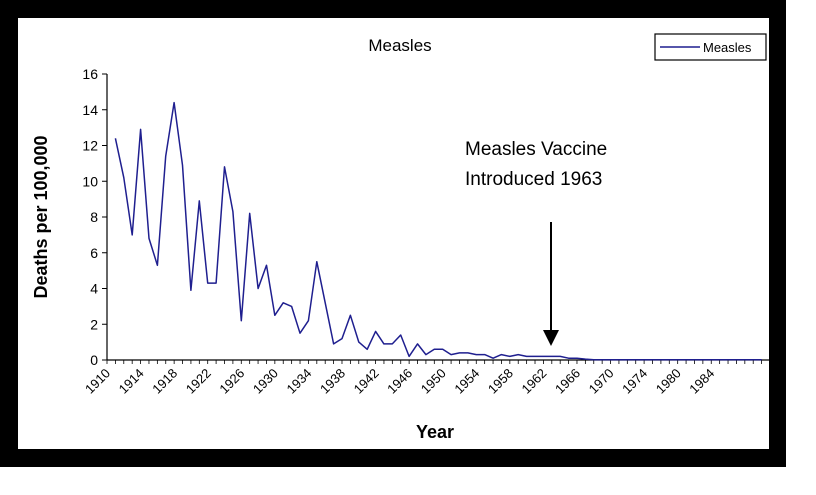  What do you see at coordinates (90, 181) in the screenshot?
I see `y-tick-label: 10` at bounding box center [90, 181].